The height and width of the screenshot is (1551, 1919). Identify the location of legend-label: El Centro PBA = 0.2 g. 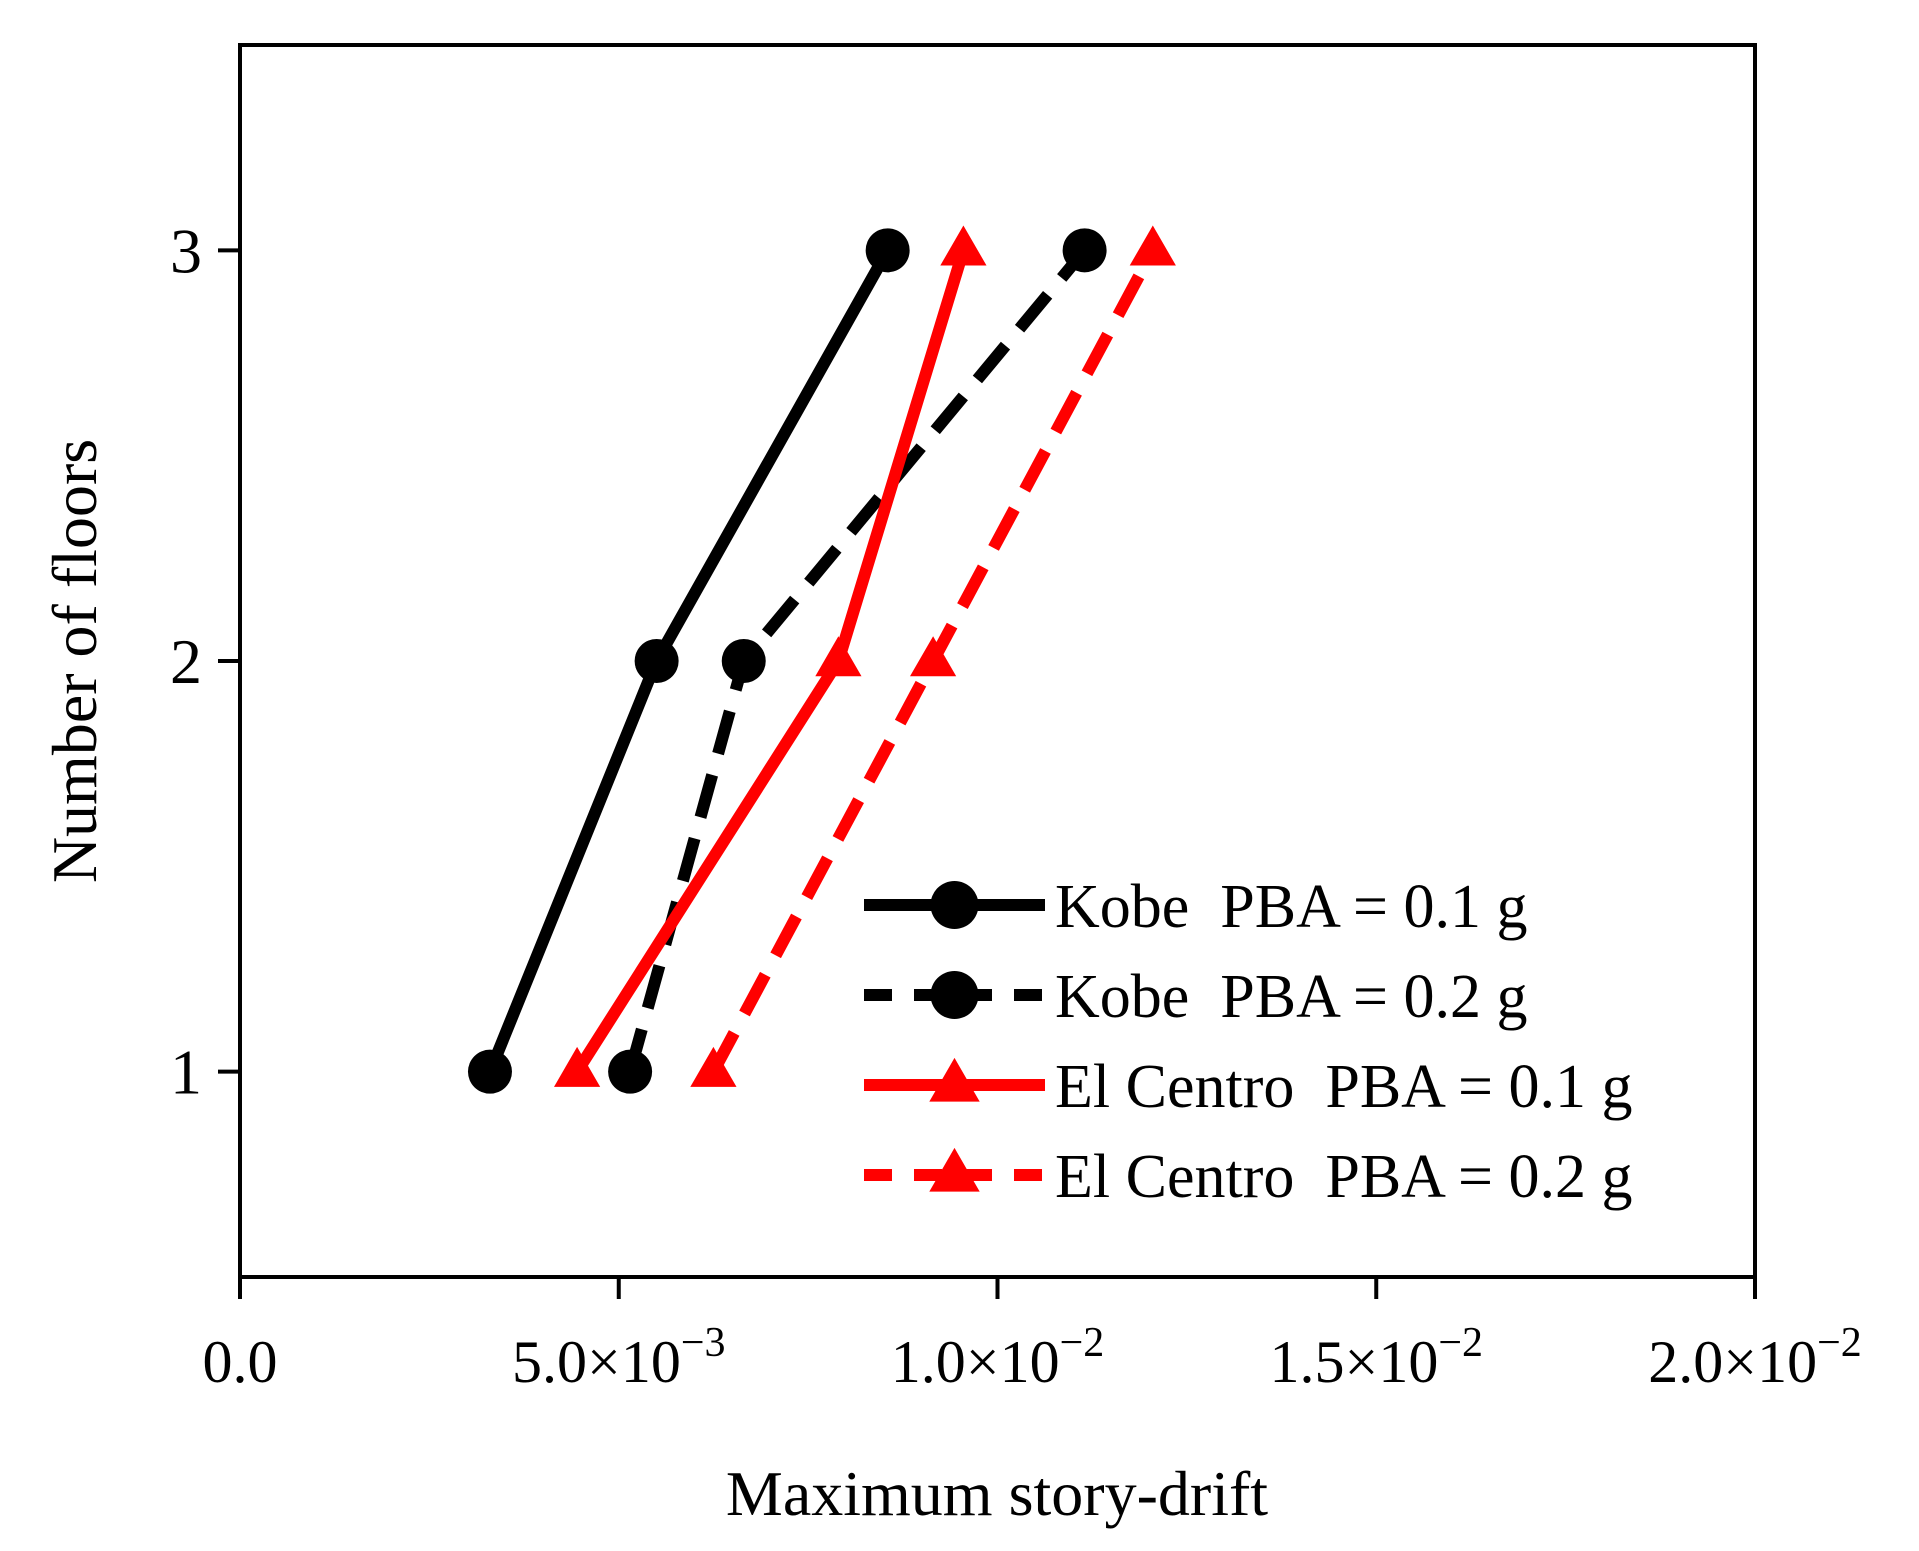
(1344, 1177).